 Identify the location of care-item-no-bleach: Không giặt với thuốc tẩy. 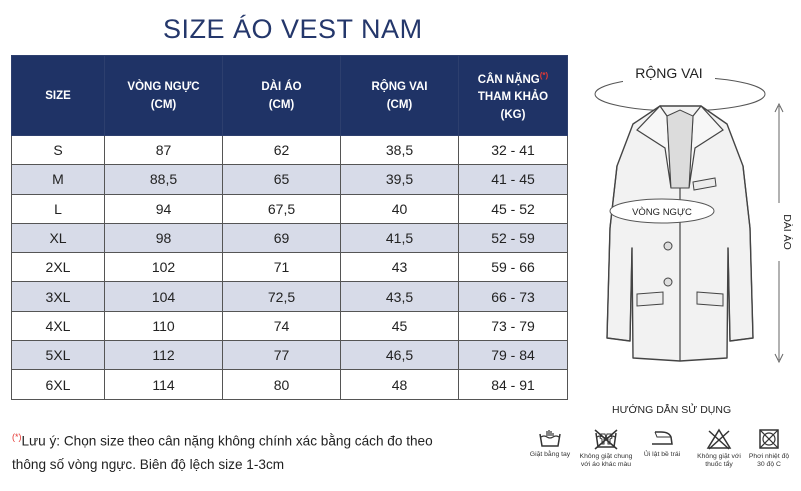
(719, 448).